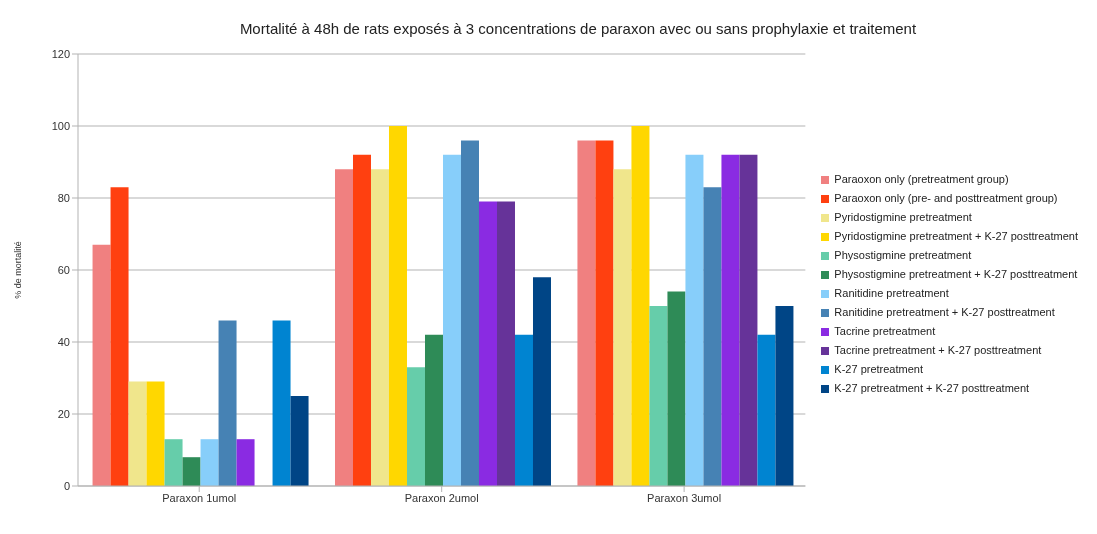 This screenshot has height=534, width=1097. Describe the element at coordinates (63, 197) in the screenshot. I see `y-tick-label: 80` at that location.